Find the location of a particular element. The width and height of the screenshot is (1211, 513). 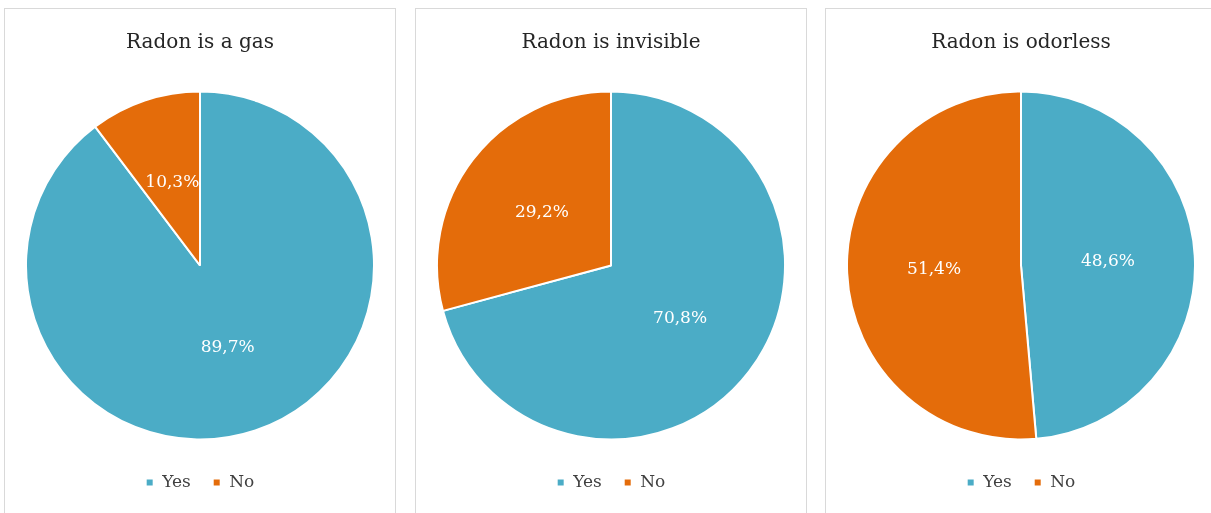

data-label: 89,7% is located at coordinates (227, 346).